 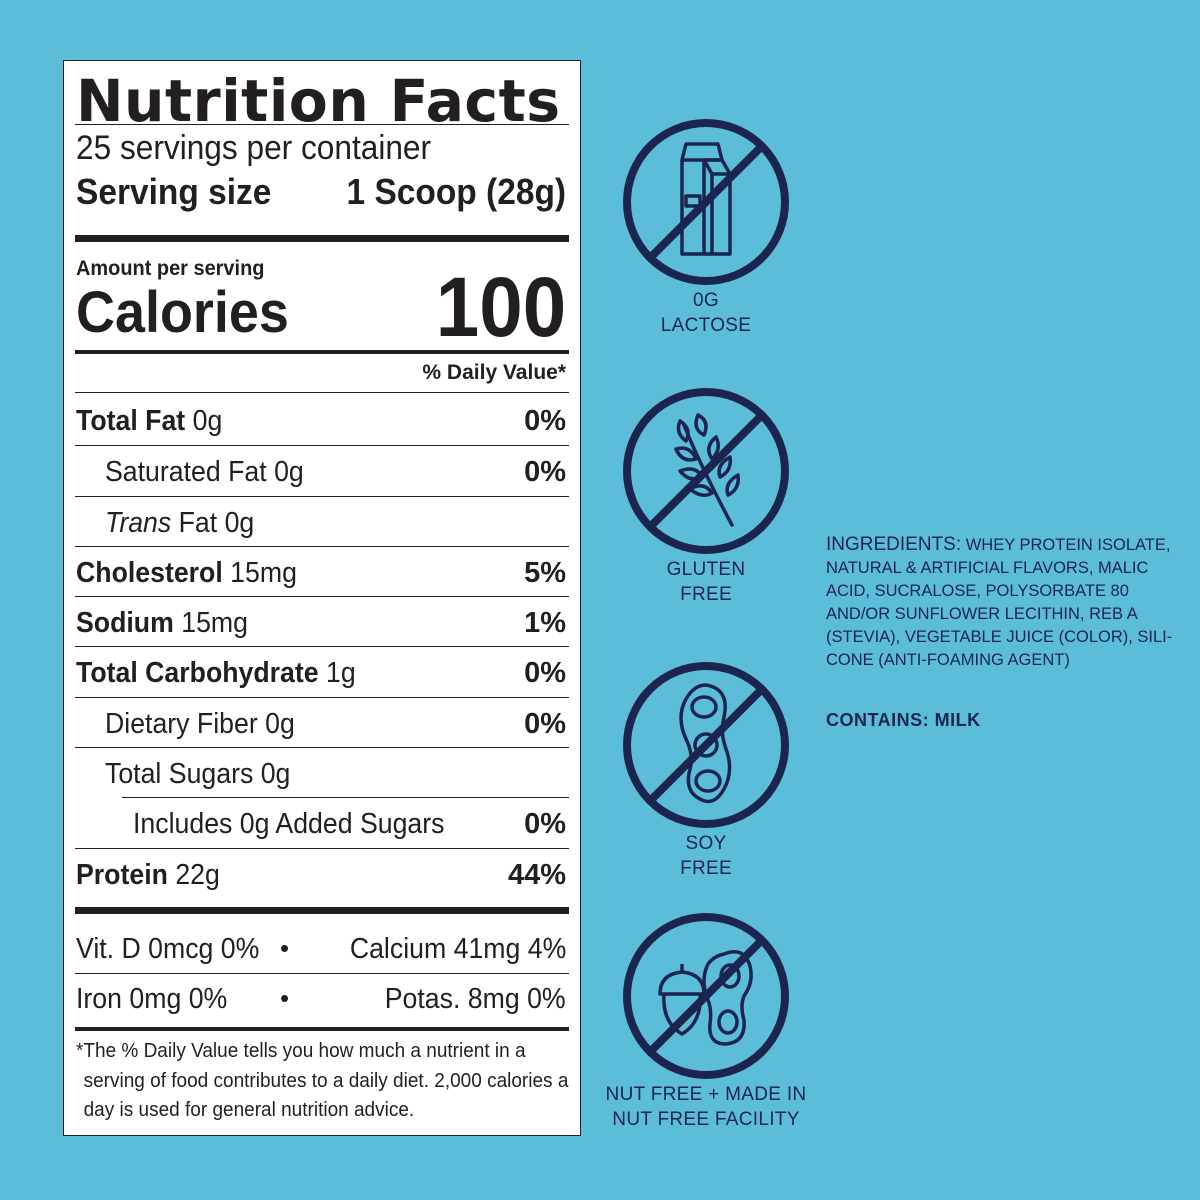 What do you see at coordinates (125, 623) in the screenshot?
I see `nutrient-name: Sodium` at bounding box center [125, 623].